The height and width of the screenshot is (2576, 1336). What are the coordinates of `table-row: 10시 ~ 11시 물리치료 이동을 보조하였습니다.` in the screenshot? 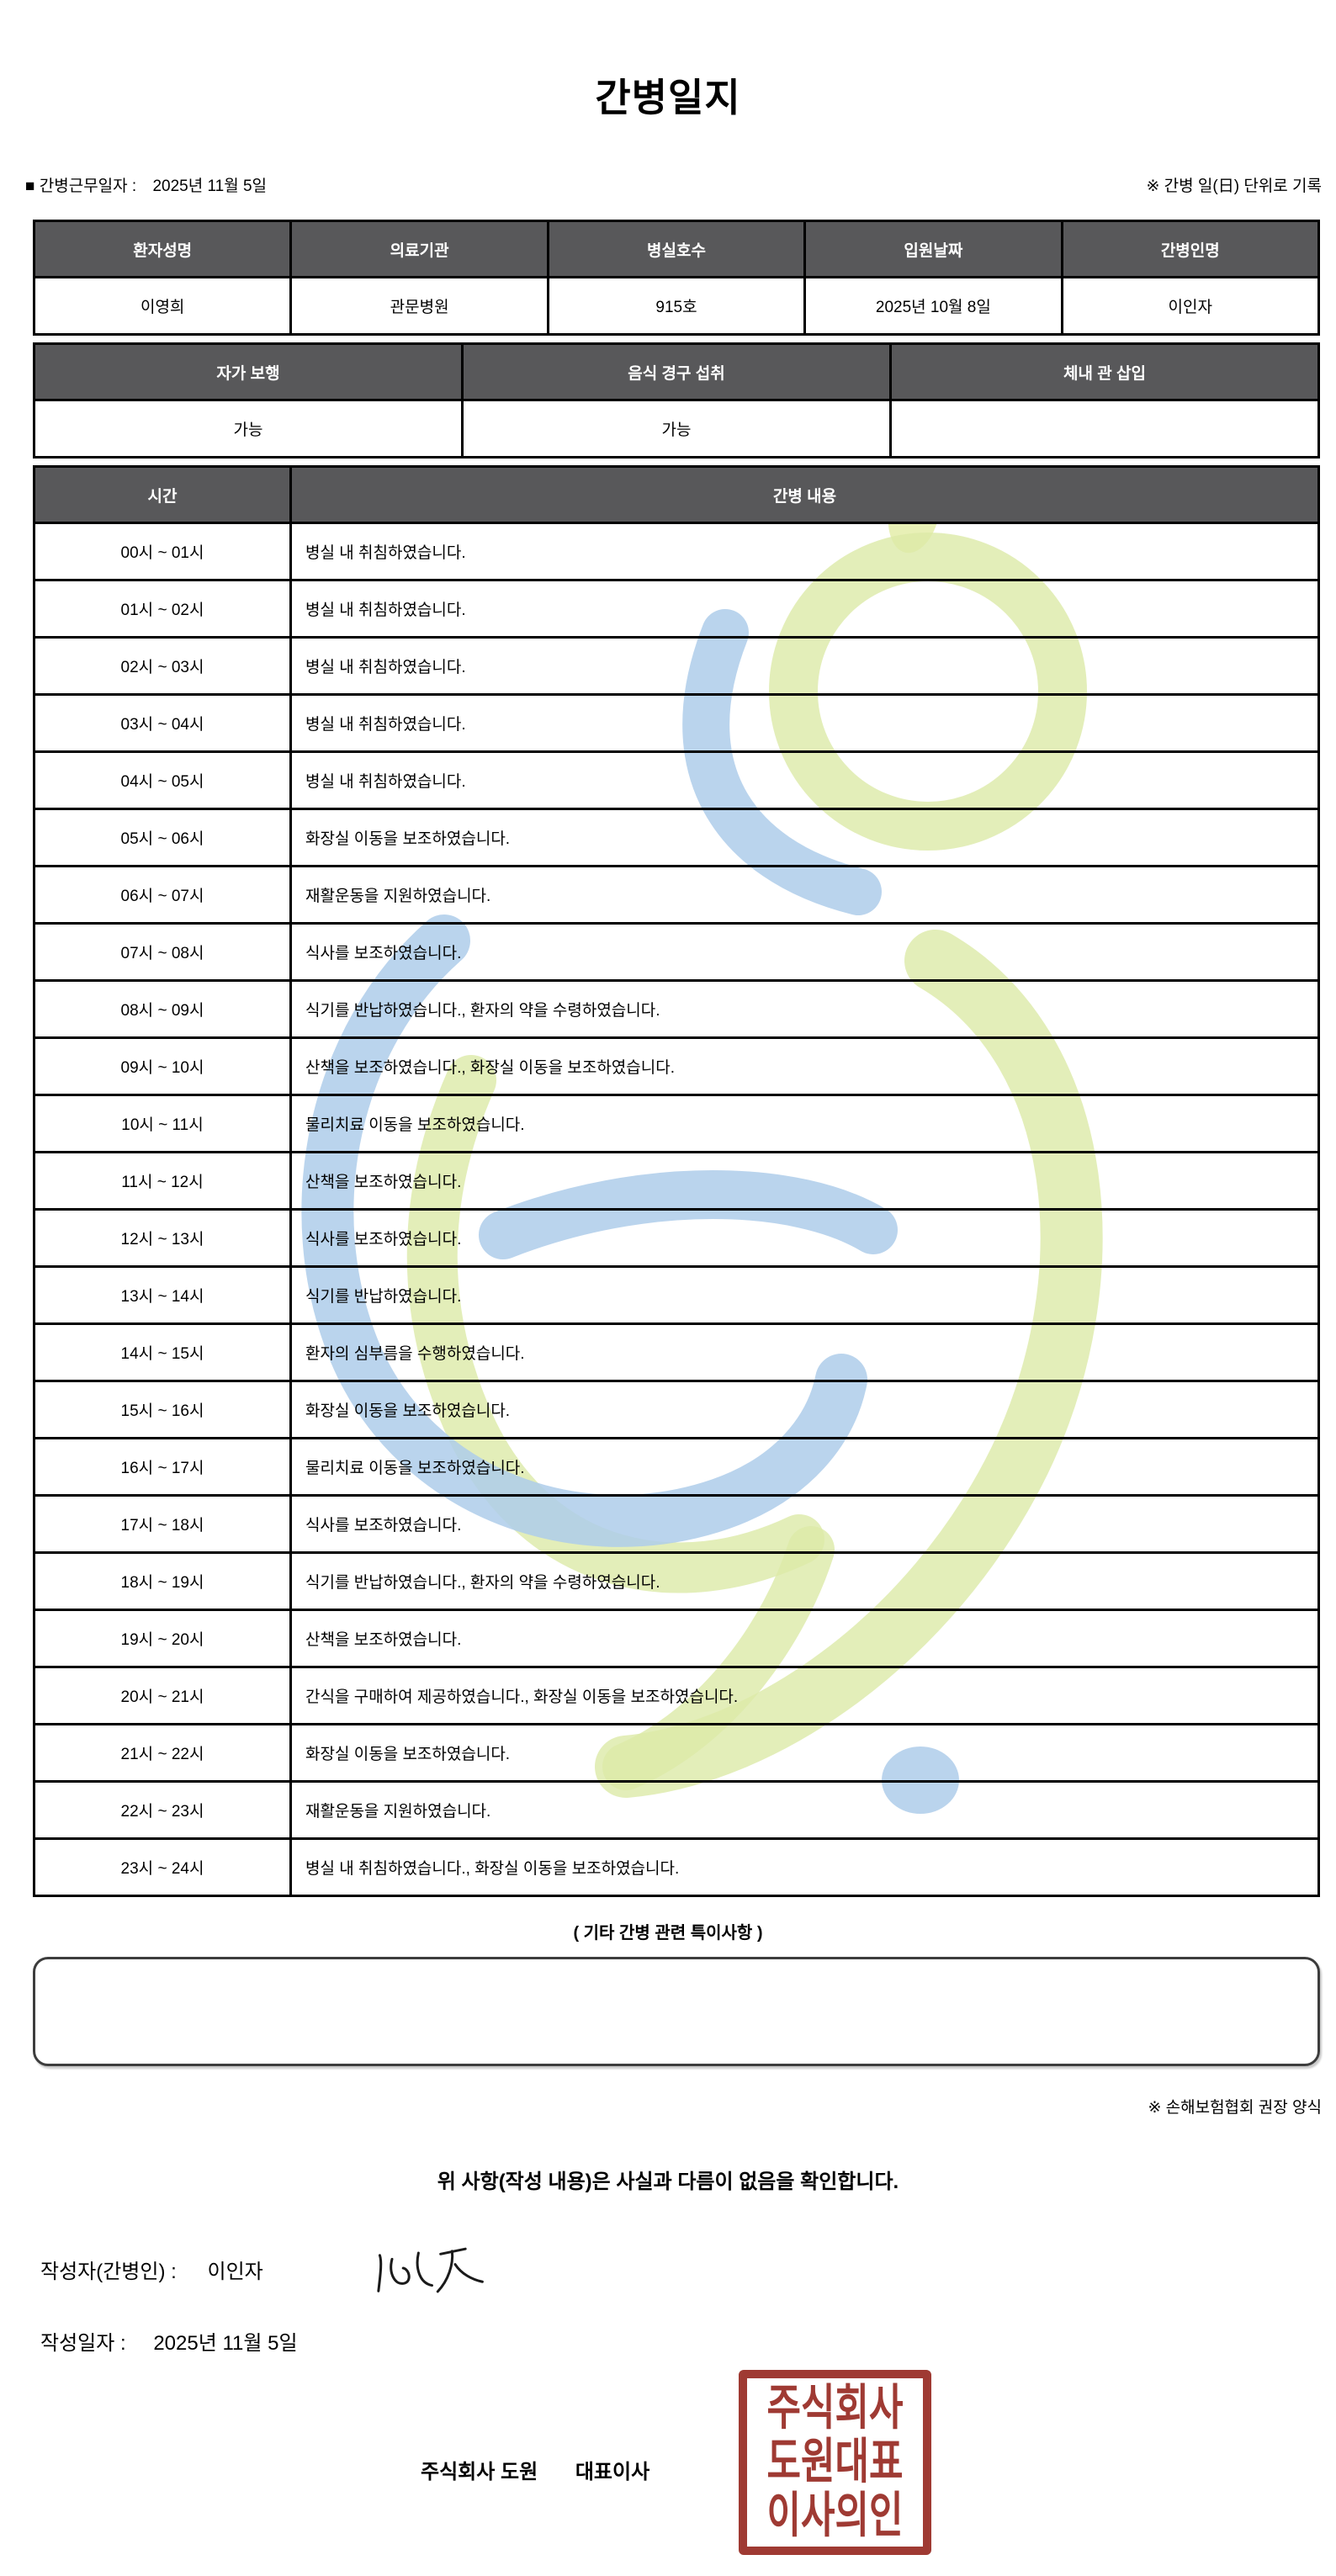 It's located at (676, 1123).